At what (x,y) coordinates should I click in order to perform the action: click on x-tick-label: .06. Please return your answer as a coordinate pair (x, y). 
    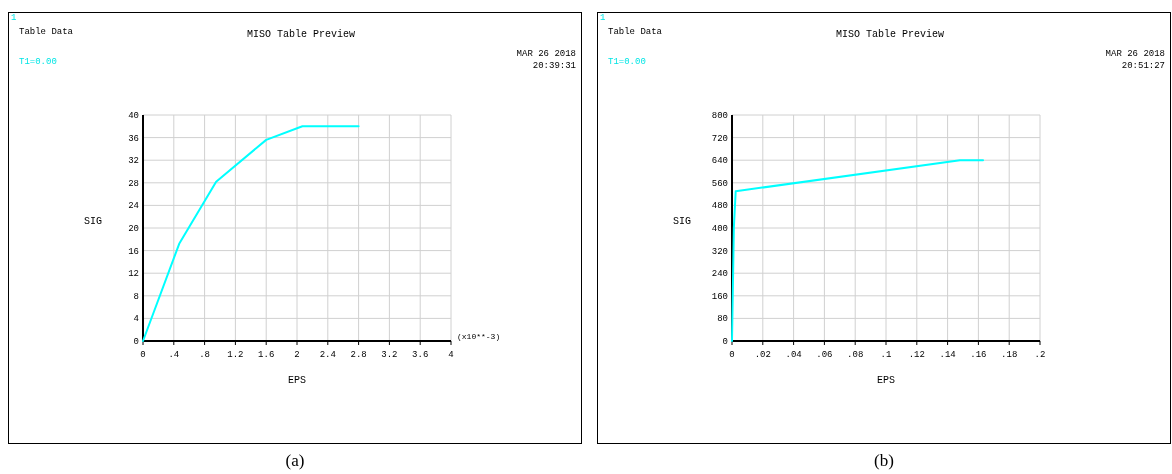
    Looking at the image, I should click on (824, 355).